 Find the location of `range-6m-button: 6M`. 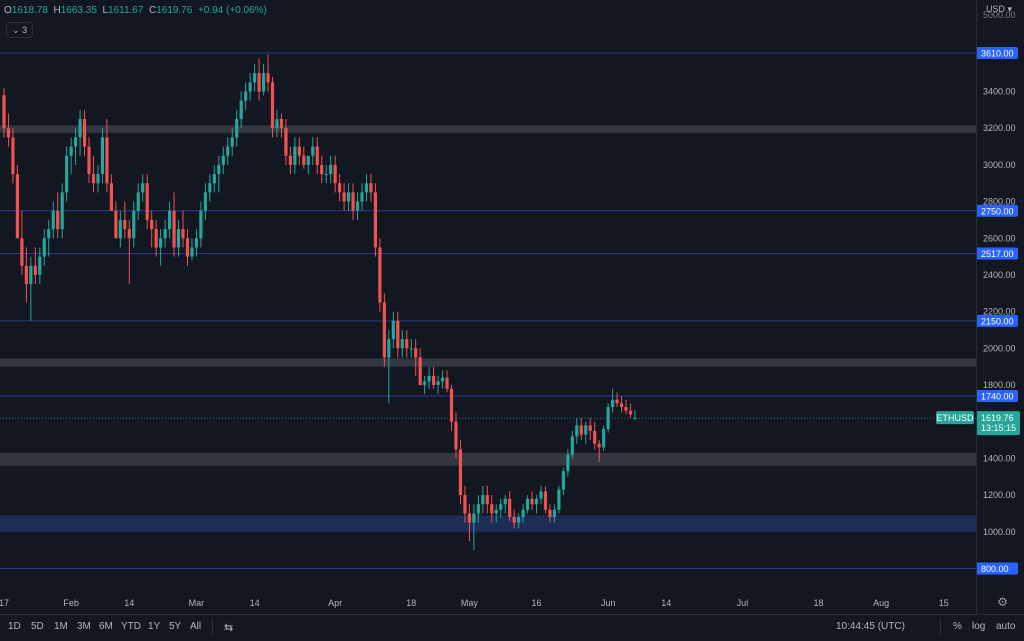

range-6m-button: 6M is located at coordinates (106, 626).